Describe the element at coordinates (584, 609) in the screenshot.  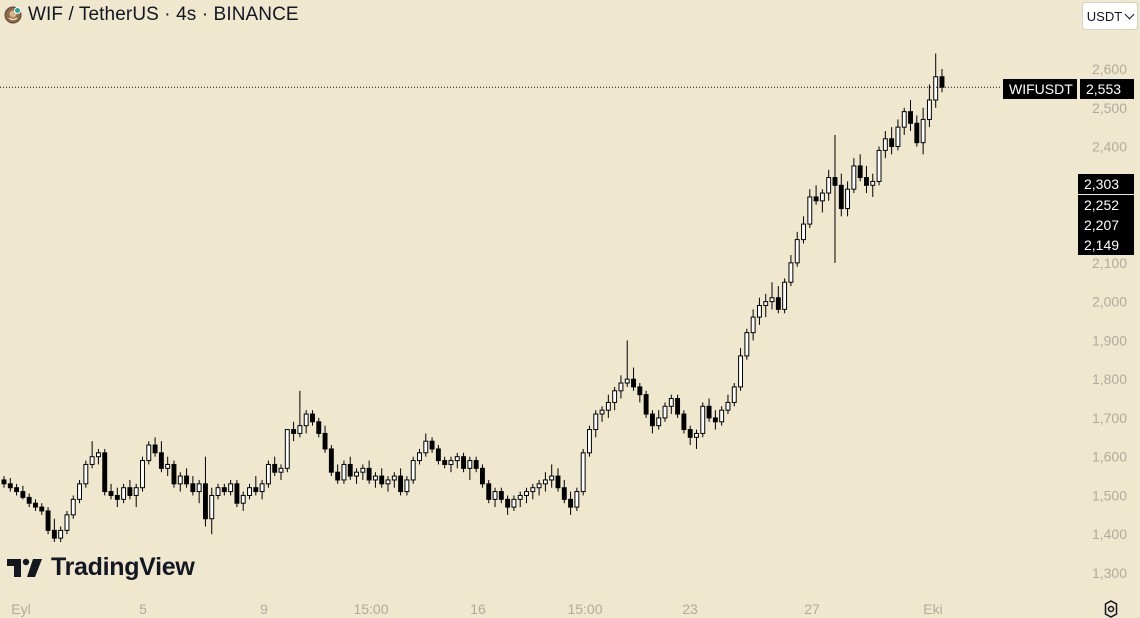
I see `x-tick-label: 15:00` at that location.